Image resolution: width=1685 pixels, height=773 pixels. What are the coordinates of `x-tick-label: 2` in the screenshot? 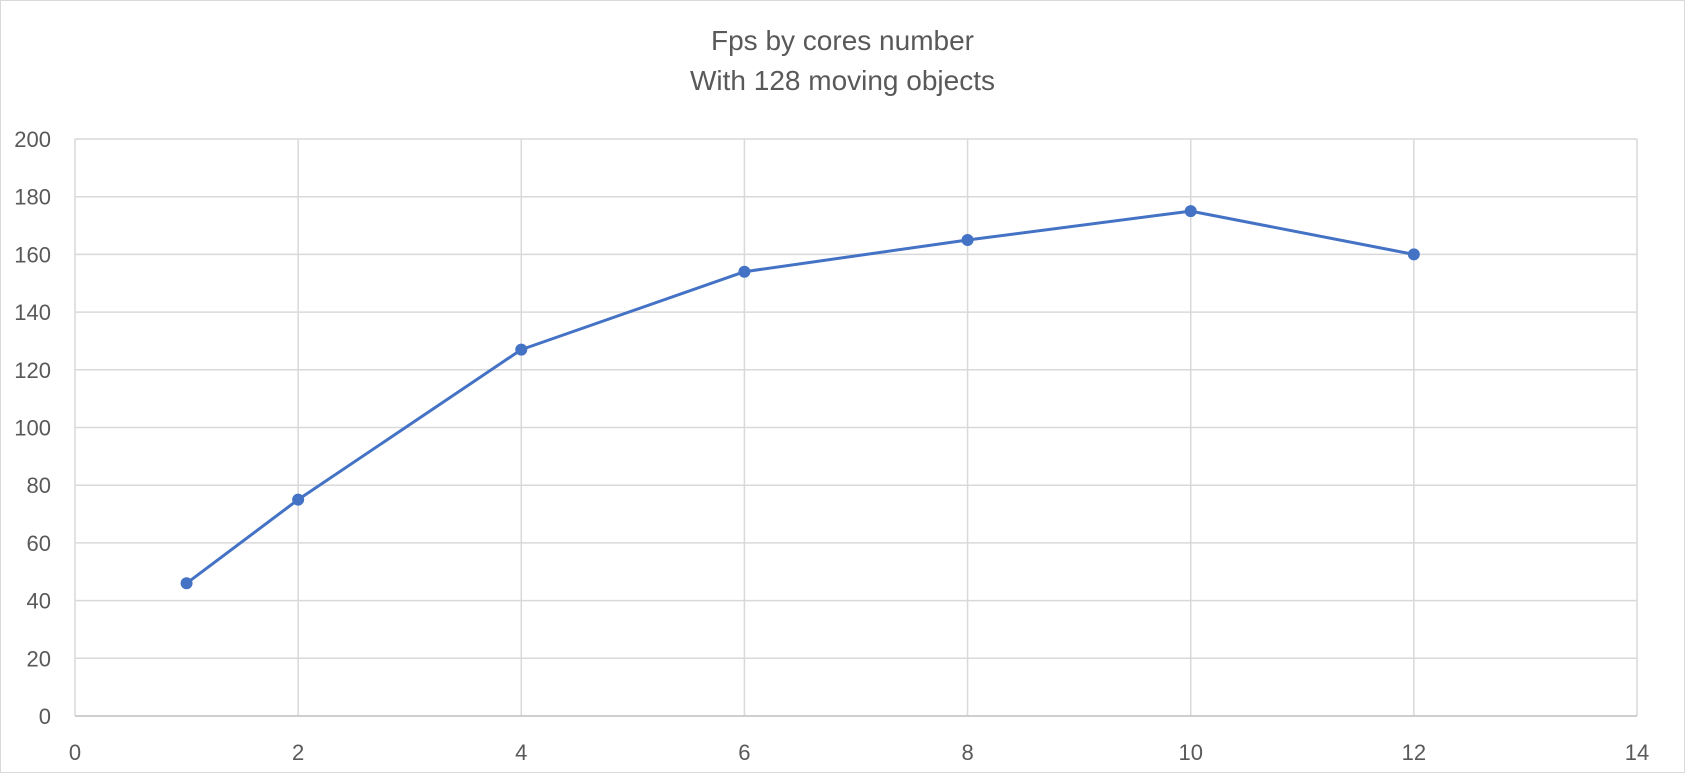 It's located at (298, 752).